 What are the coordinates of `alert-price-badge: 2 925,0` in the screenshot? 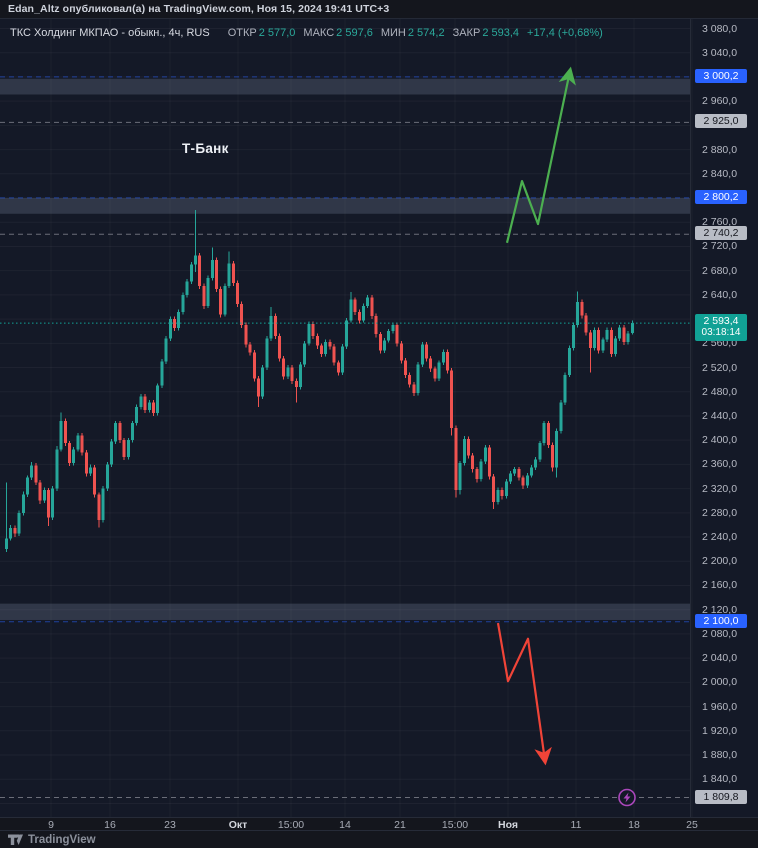 It's located at (721, 121).